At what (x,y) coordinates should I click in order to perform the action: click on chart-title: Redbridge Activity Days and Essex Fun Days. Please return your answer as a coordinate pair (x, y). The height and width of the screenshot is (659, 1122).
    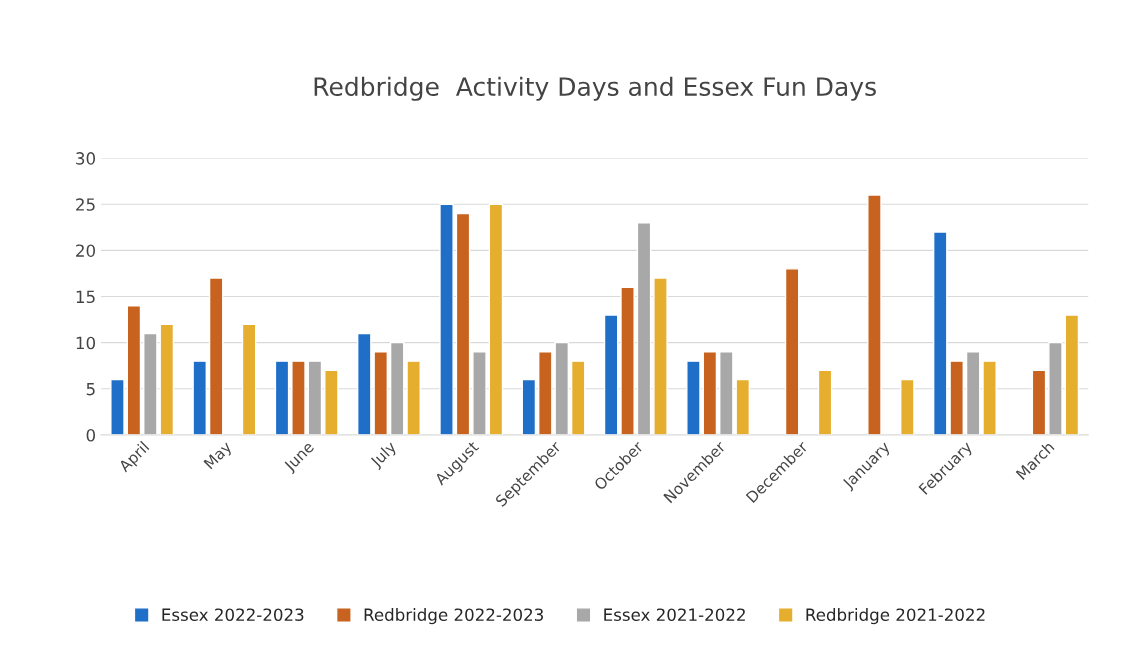
    Looking at the image, I should click on (595, 88).